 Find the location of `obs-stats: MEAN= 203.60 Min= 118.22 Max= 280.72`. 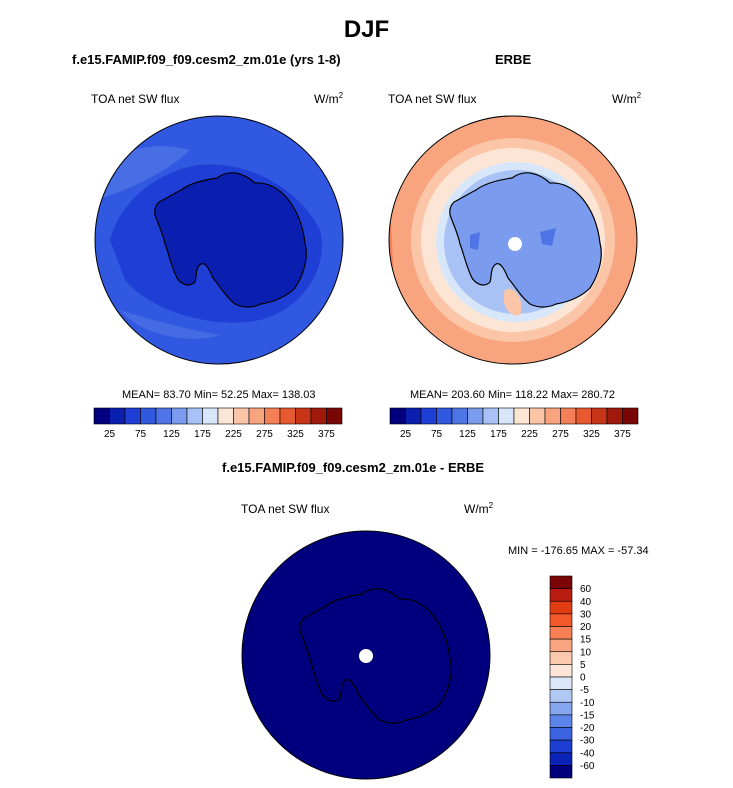

obs-stats: MEAN= 203.60 Min= 118.22 Max= 280.72 is located at coordinates (512, 395).